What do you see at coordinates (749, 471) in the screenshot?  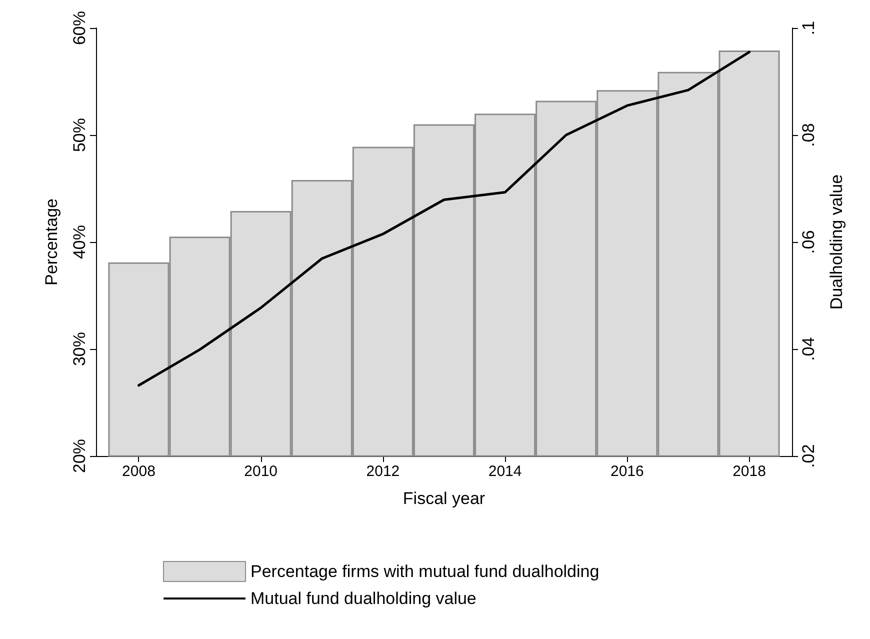 I see `x-tick-label: 2018` at bounding box center [749, 471].